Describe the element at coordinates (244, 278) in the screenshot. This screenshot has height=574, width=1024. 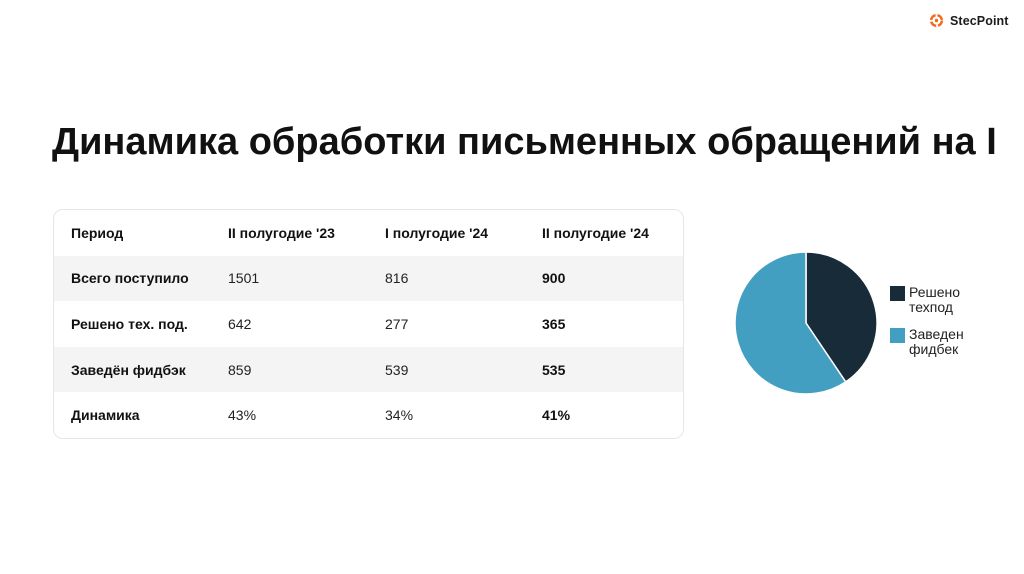
I see `table-cell: 1501` at that location.